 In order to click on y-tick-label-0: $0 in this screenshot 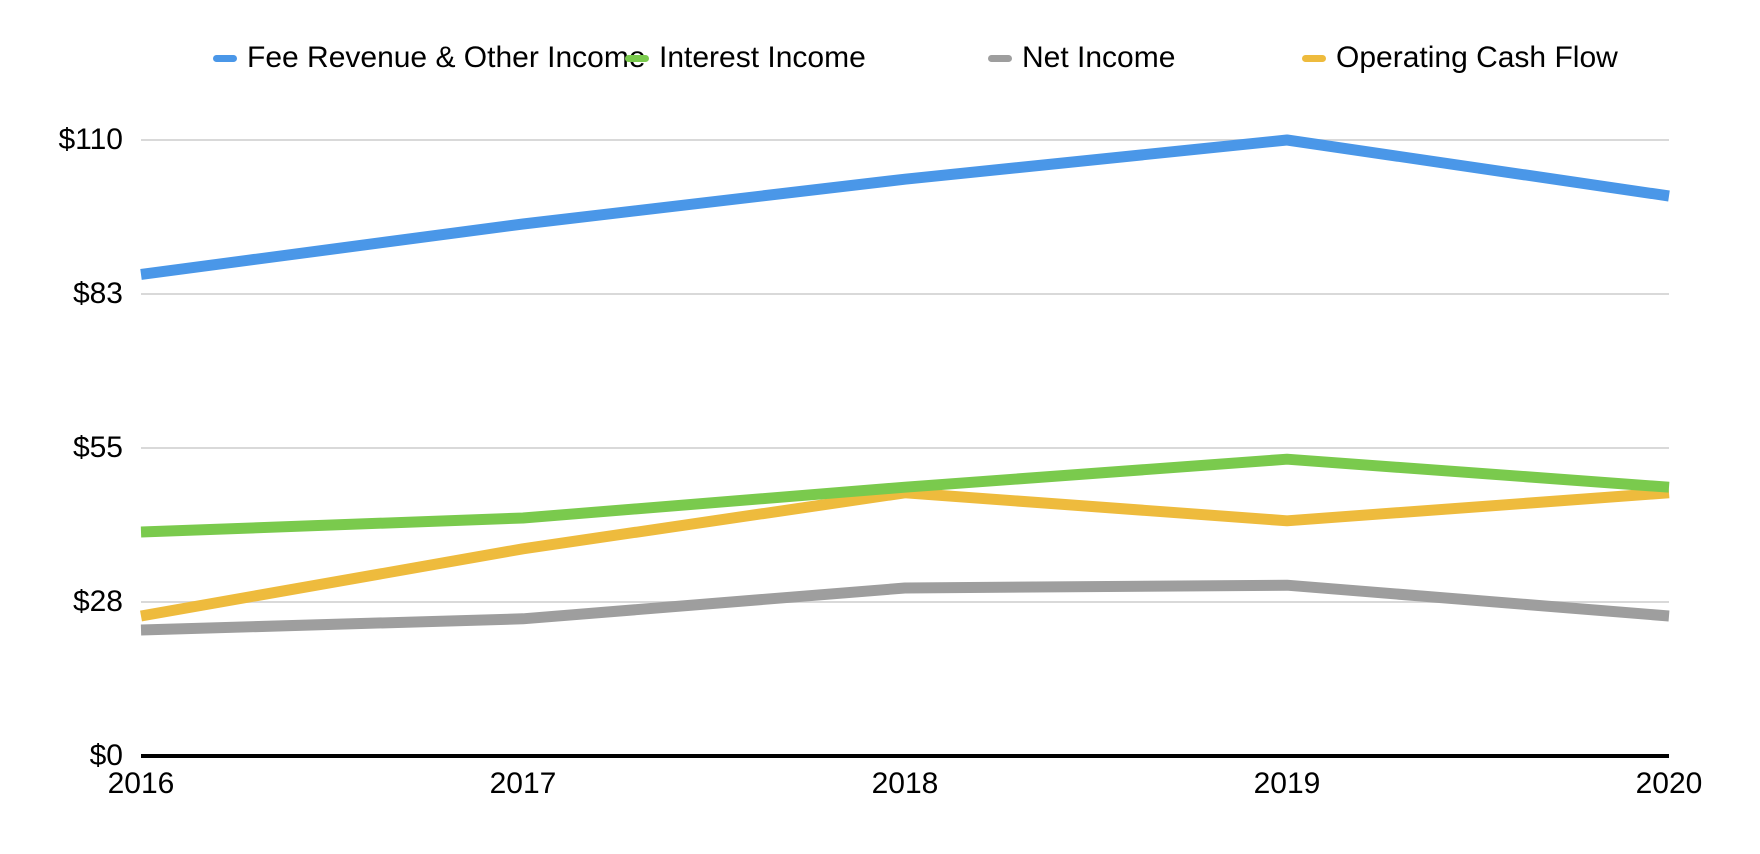, I will do `click(106, 755)`.